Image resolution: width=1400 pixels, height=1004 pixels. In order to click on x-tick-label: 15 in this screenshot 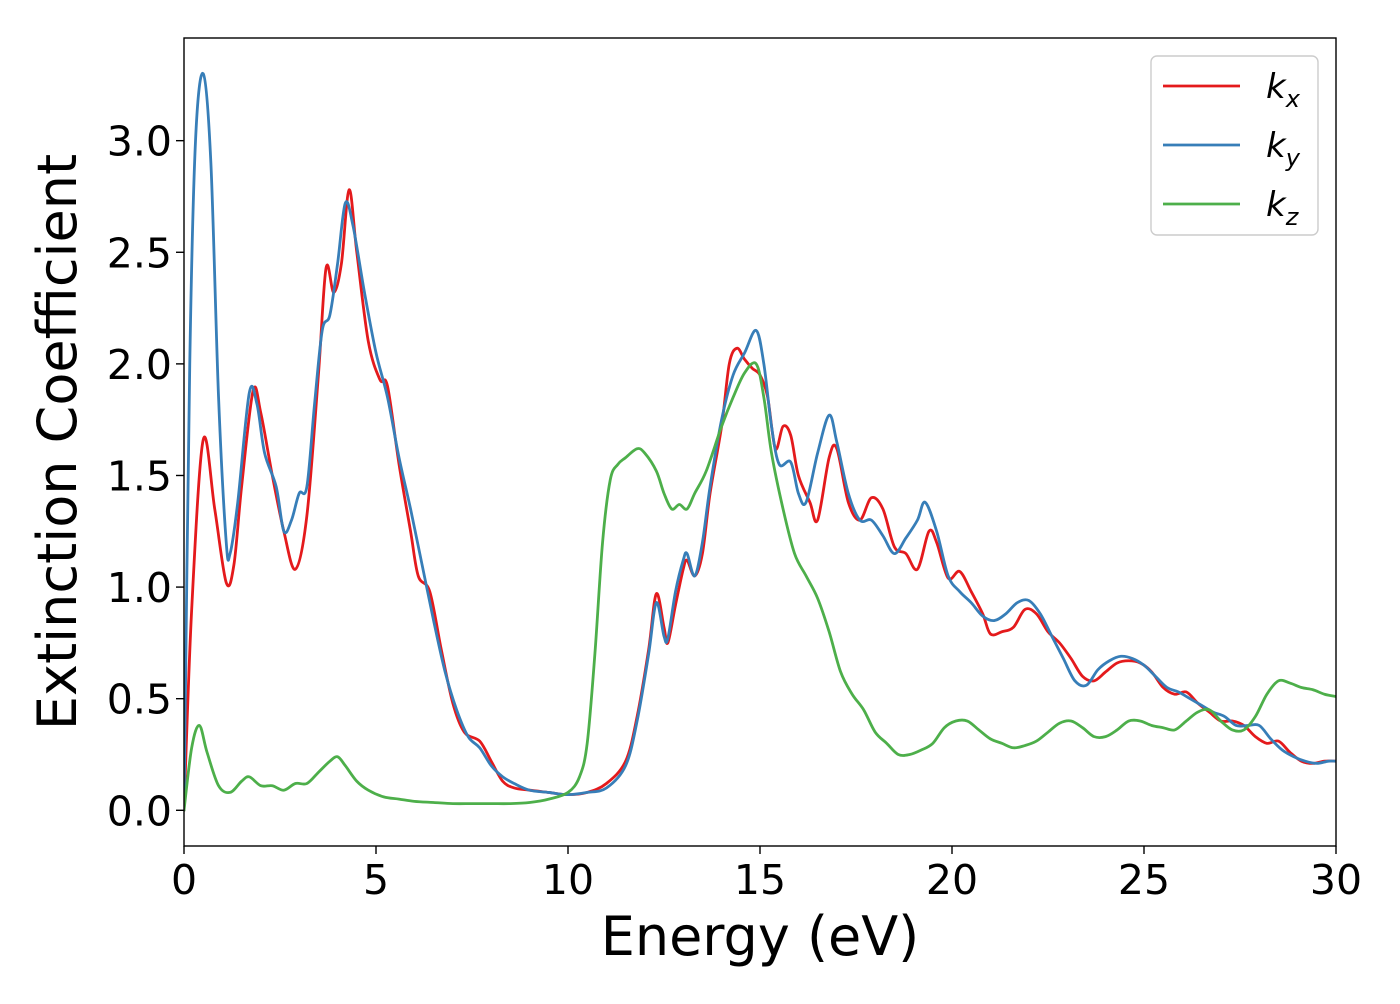, I will do `click(760, 880)`.